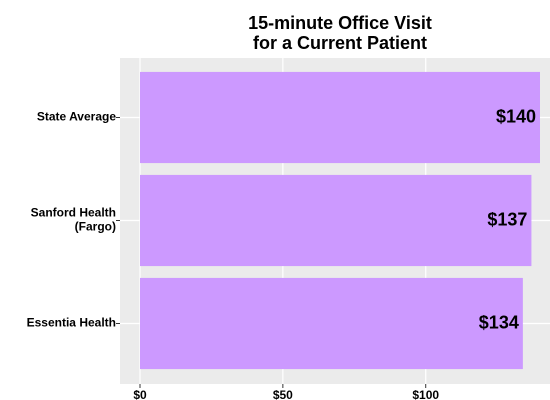  What do you see at coordinates (507, 219) in the screenshot?
I see `value-label: $137` at bounding box center [507, 219].